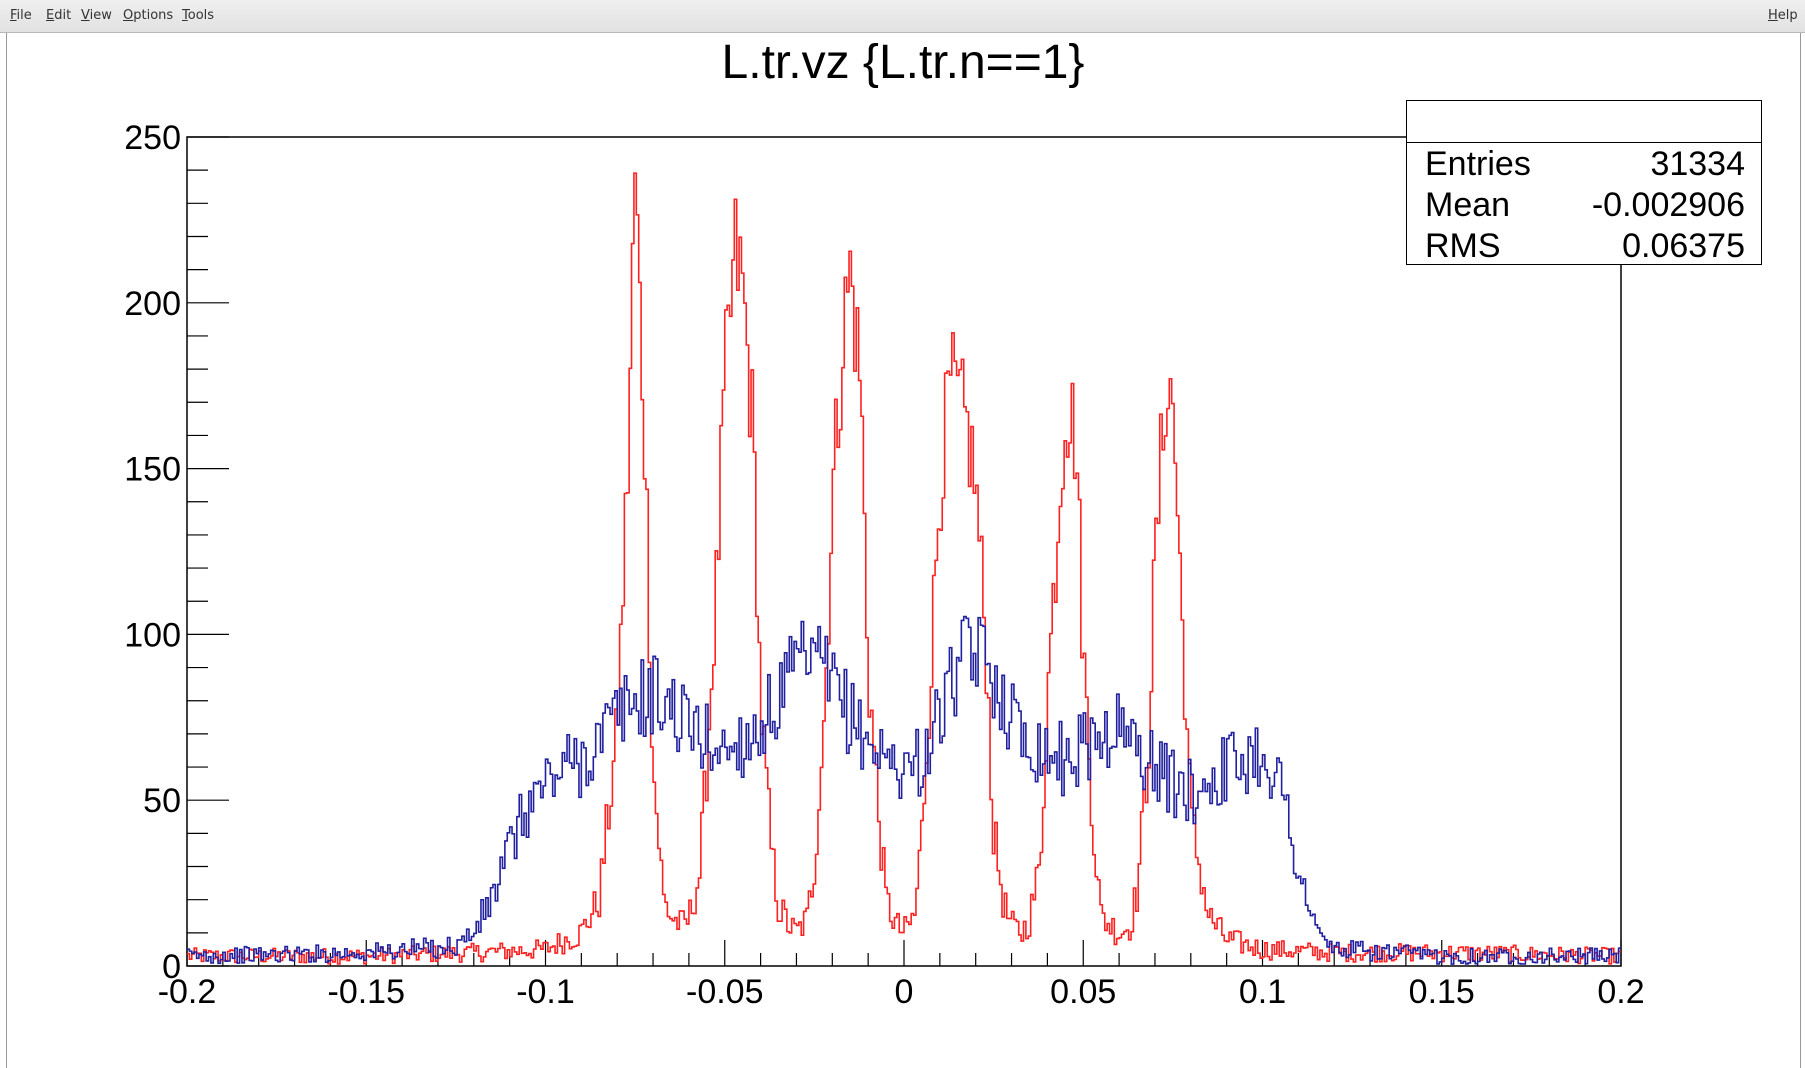 The image size is (1805, 1068). Describe the element at coordinates (1584, 245) in the screenshot. I see `stats-row-rms: RMS 0.06375` at that location.